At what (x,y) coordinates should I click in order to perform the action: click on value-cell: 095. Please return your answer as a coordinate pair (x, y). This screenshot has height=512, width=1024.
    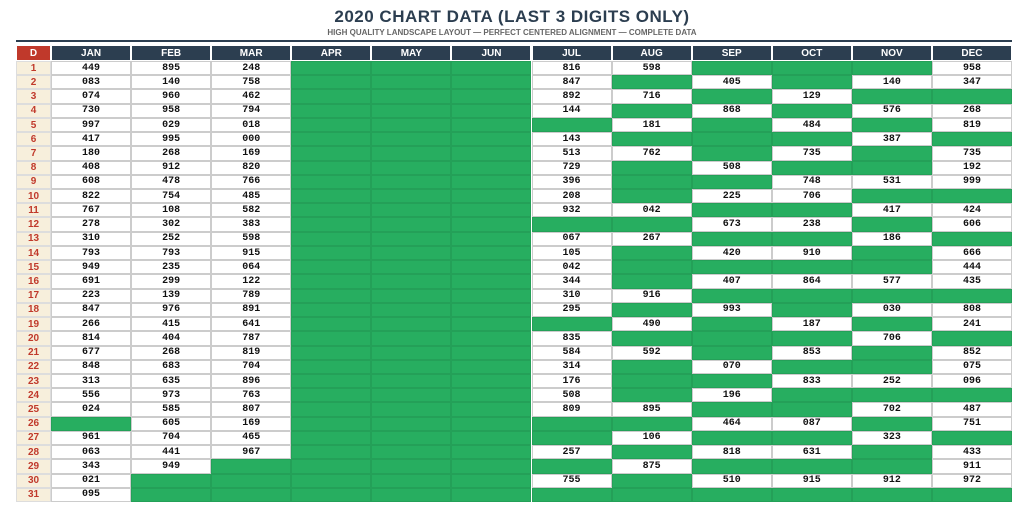
    Looking at the image, I should click on (91, 494).